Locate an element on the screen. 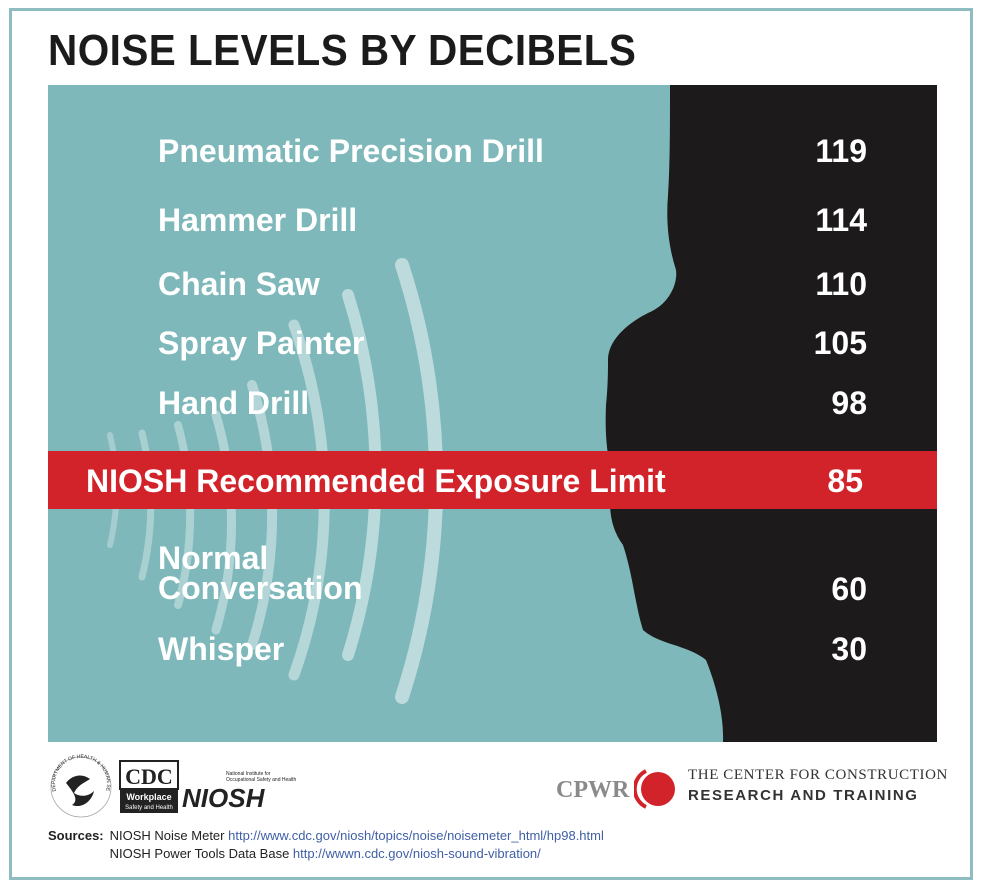 This screenshot has height=896, width=988. cpwr-line-2: RESEARCH AND TRAINING is located at coordinates (803, 795).